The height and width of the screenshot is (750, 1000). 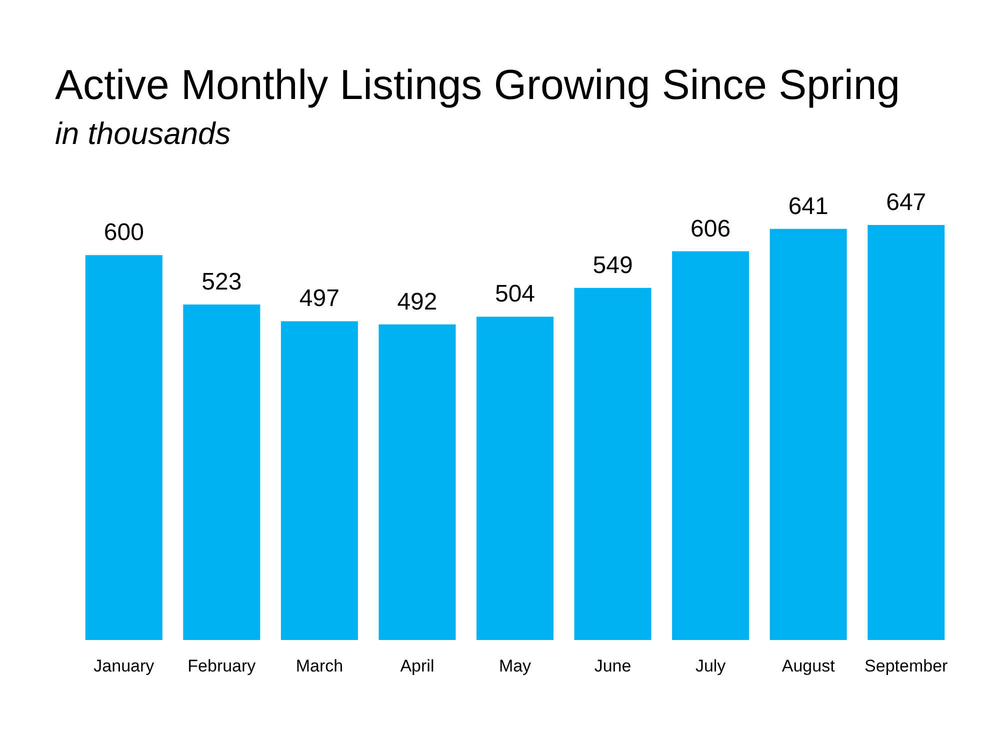 What do you see at coordinates (222, 666) in the screenshot?
I see `x-tick-label: February` at bounding box center [222, 666].